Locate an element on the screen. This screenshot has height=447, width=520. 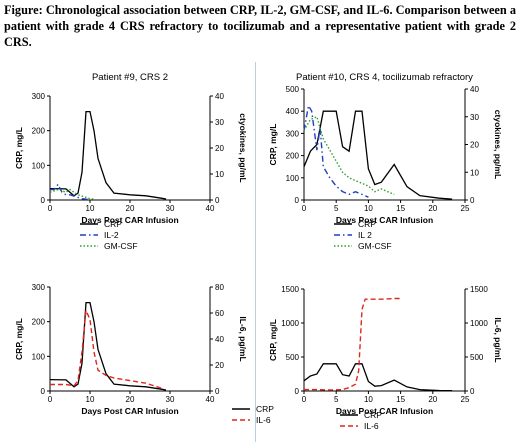
legend-label: IL 2 is located at coordinates (365, 235).